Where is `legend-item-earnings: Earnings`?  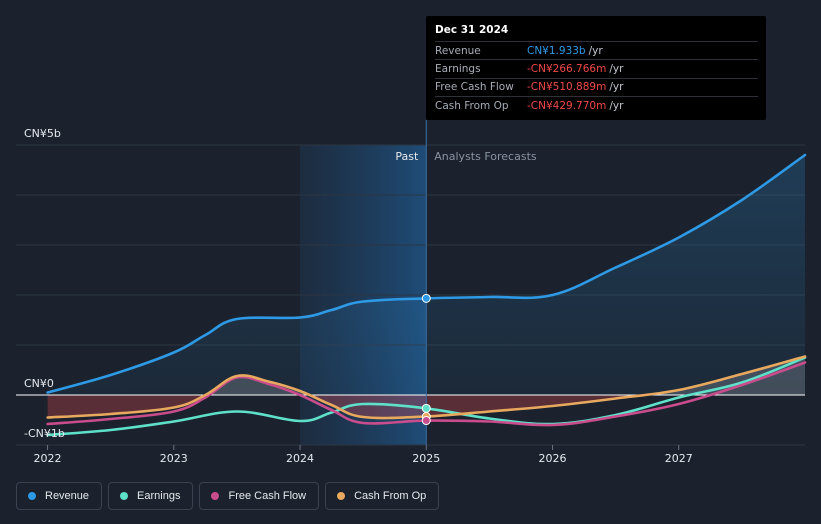 legend-item-earnings: Earnings is located at coordinates (151, 496).